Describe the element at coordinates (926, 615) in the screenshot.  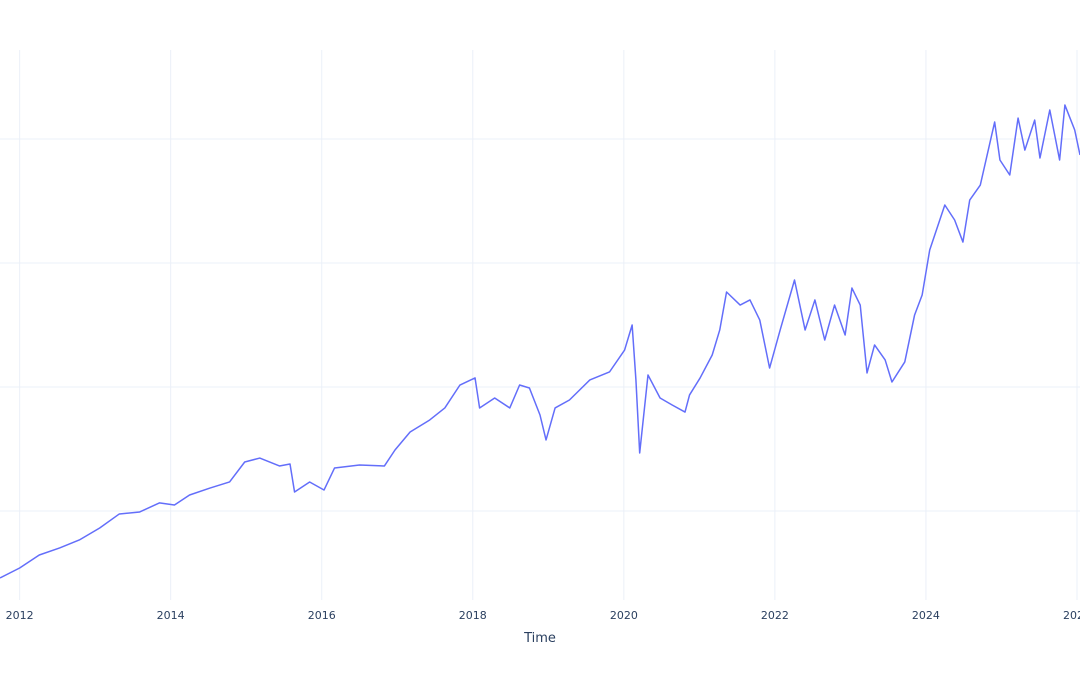
I see `x-tick-label: 2024` at that location.